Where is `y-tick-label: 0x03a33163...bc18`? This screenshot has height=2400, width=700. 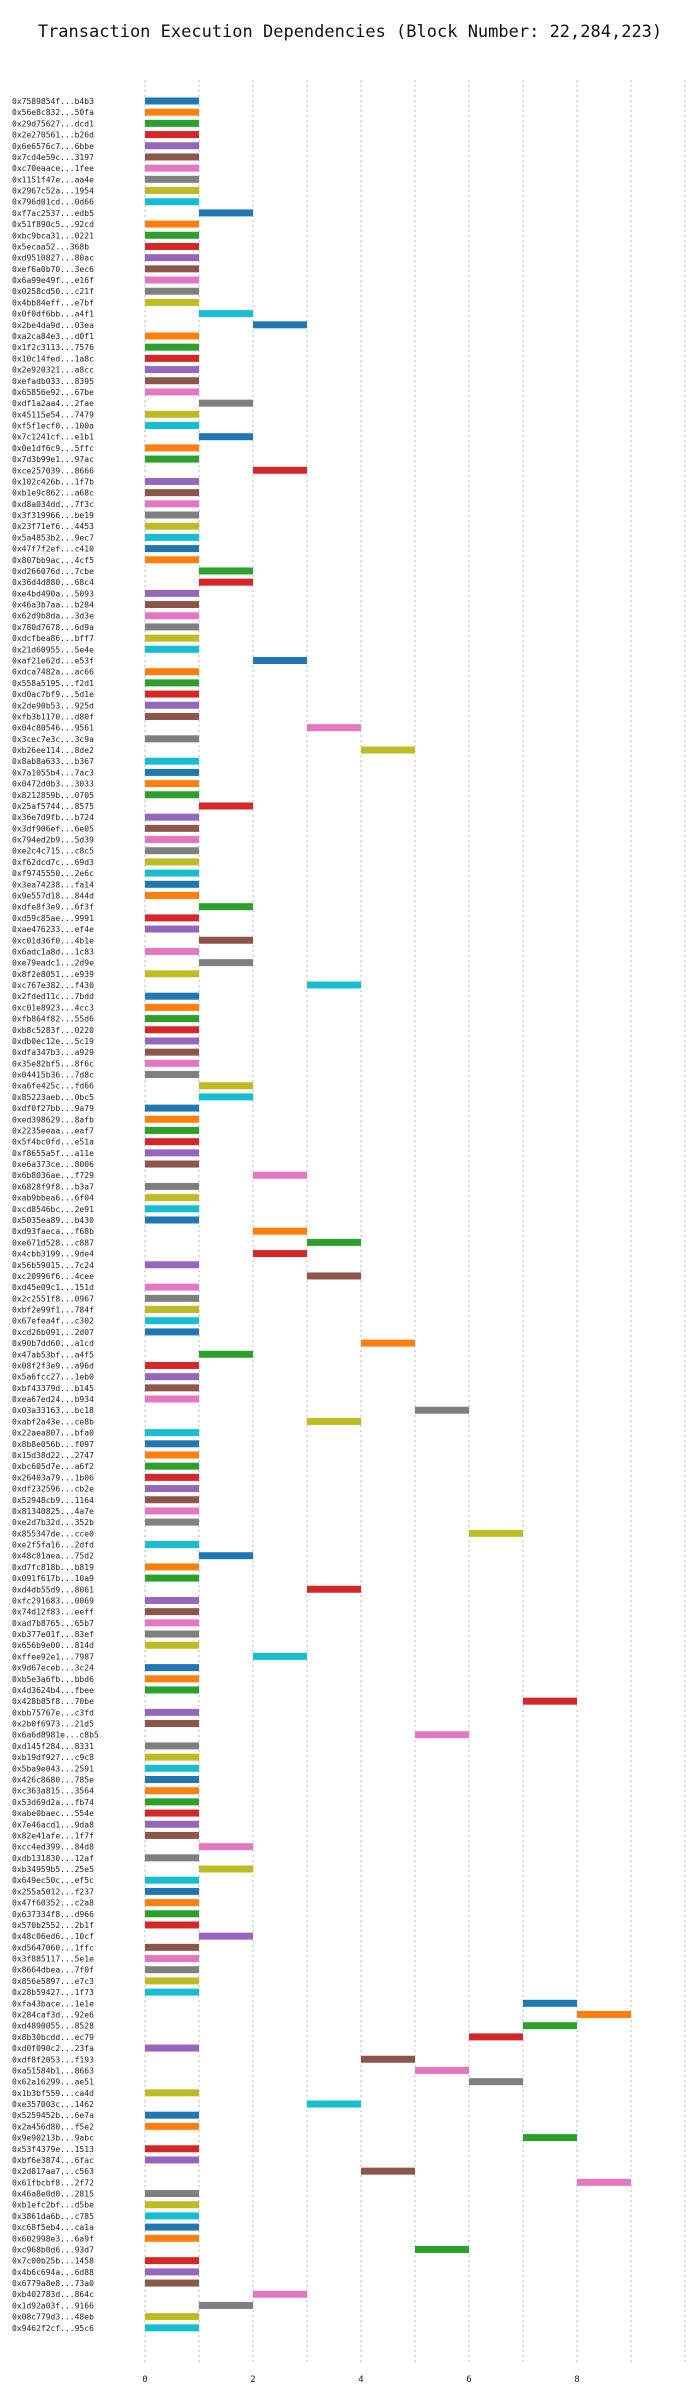
y-tick-label: 0x03a33163...bc18 is located at coordinates (53, 1410).